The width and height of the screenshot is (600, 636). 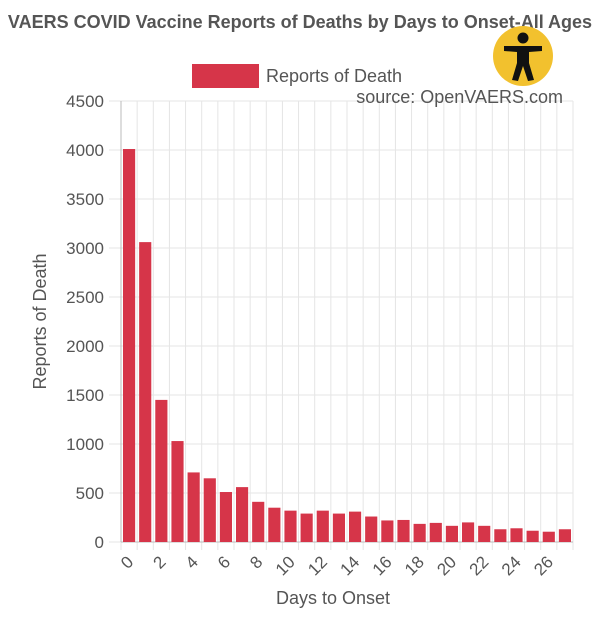 I want to click on x-tick-label: 16, so click(x=382, y=565).